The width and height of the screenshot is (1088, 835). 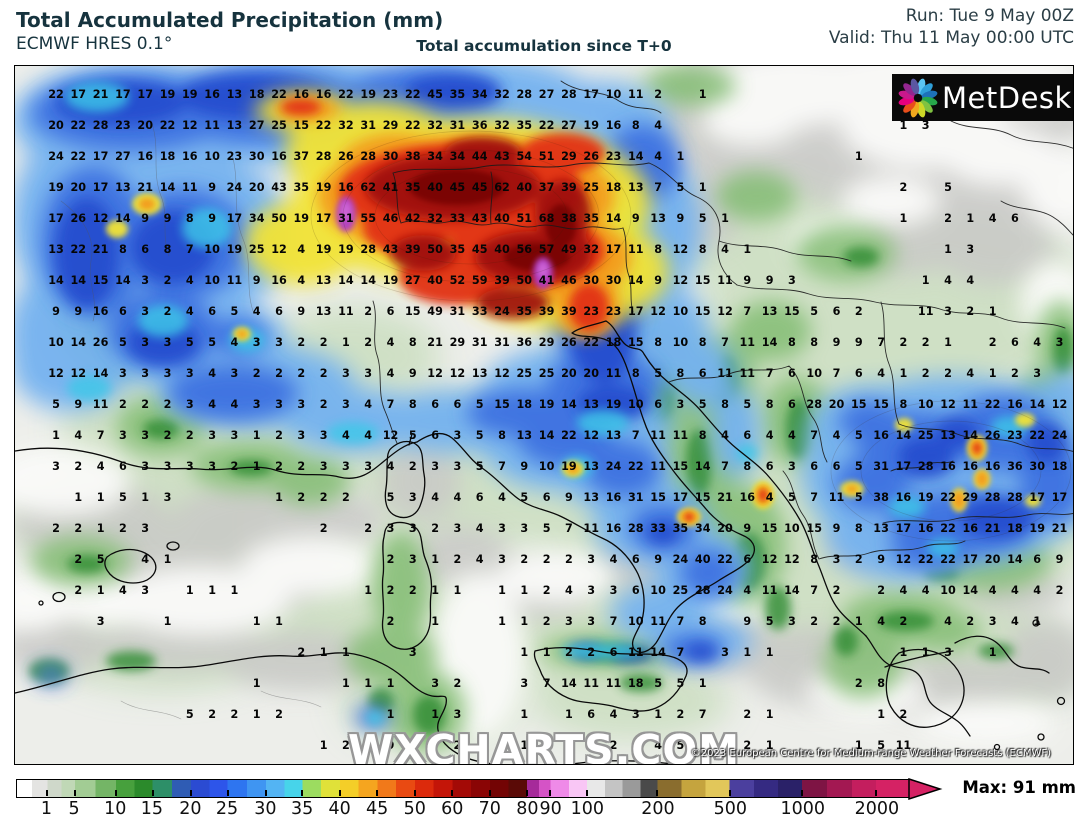 I want to click on precip-value: 12, so click(x=56, y=373).